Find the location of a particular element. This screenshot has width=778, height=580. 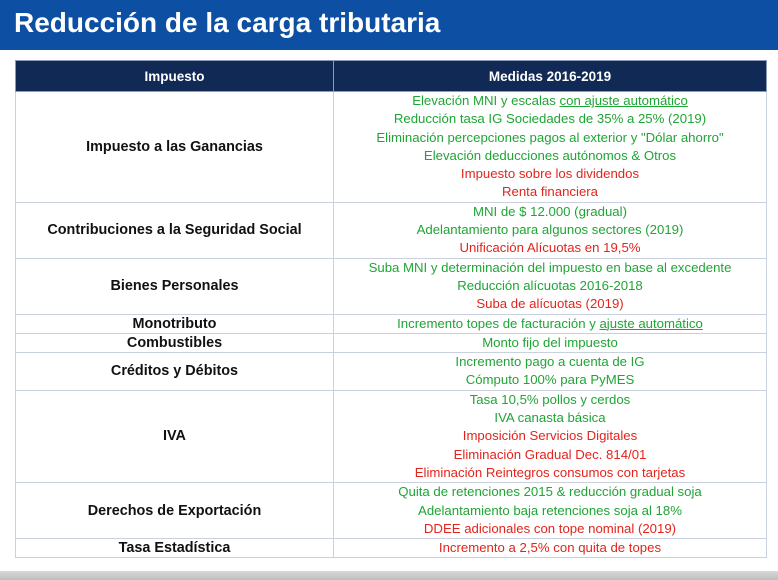

medida-text: Imposición Servicios Digitales is located at coordinates (550, 436).